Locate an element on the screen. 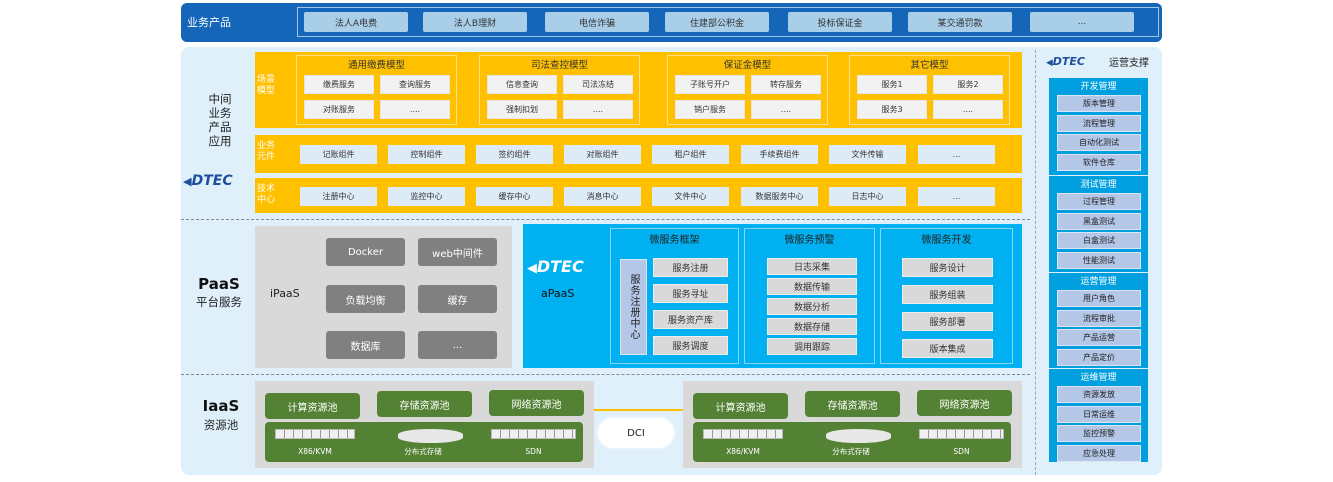 The width and height of the screenshot is (1333, 482). scene-item: 服务3 is located at coordinates (892, 109).